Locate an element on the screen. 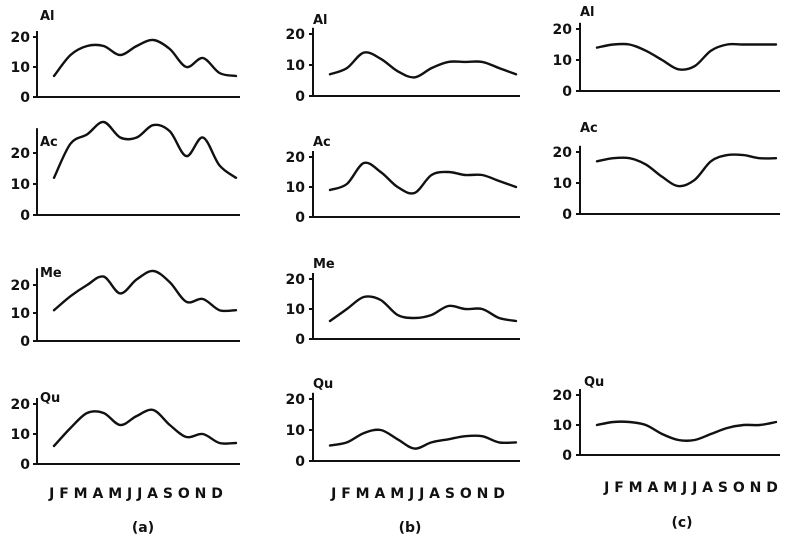  panel-a-ac: 0 10 20 Ac is located at coordinates (125, 172).